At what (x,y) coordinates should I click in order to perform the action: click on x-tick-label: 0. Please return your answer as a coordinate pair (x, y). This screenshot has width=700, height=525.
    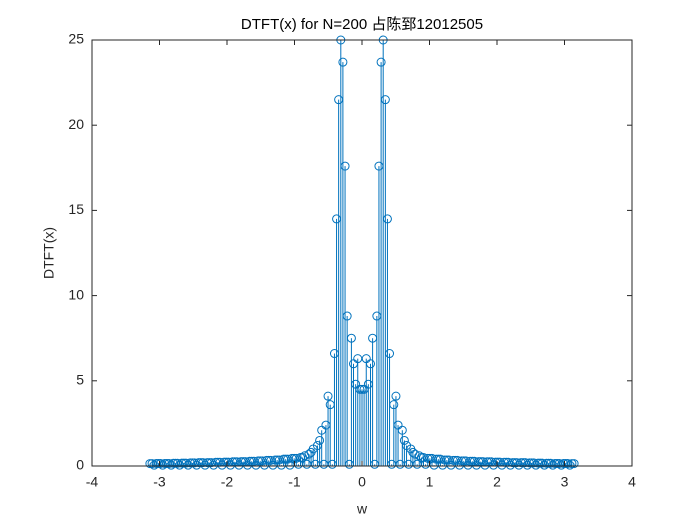
    Looking at the image, I should click on (362, 482).